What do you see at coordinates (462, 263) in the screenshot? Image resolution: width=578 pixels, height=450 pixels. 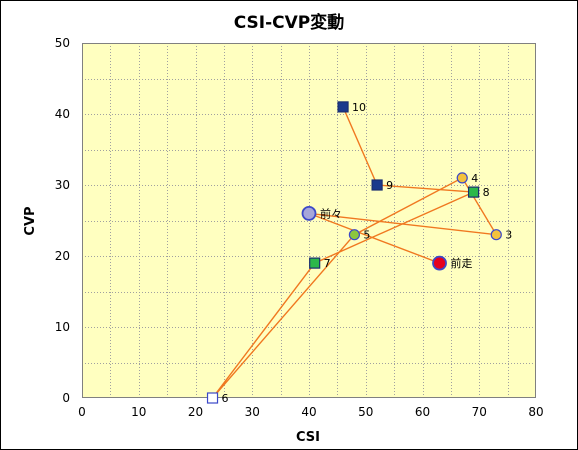 I see `data-point-label: 前走` at bounding box center [462, 263].